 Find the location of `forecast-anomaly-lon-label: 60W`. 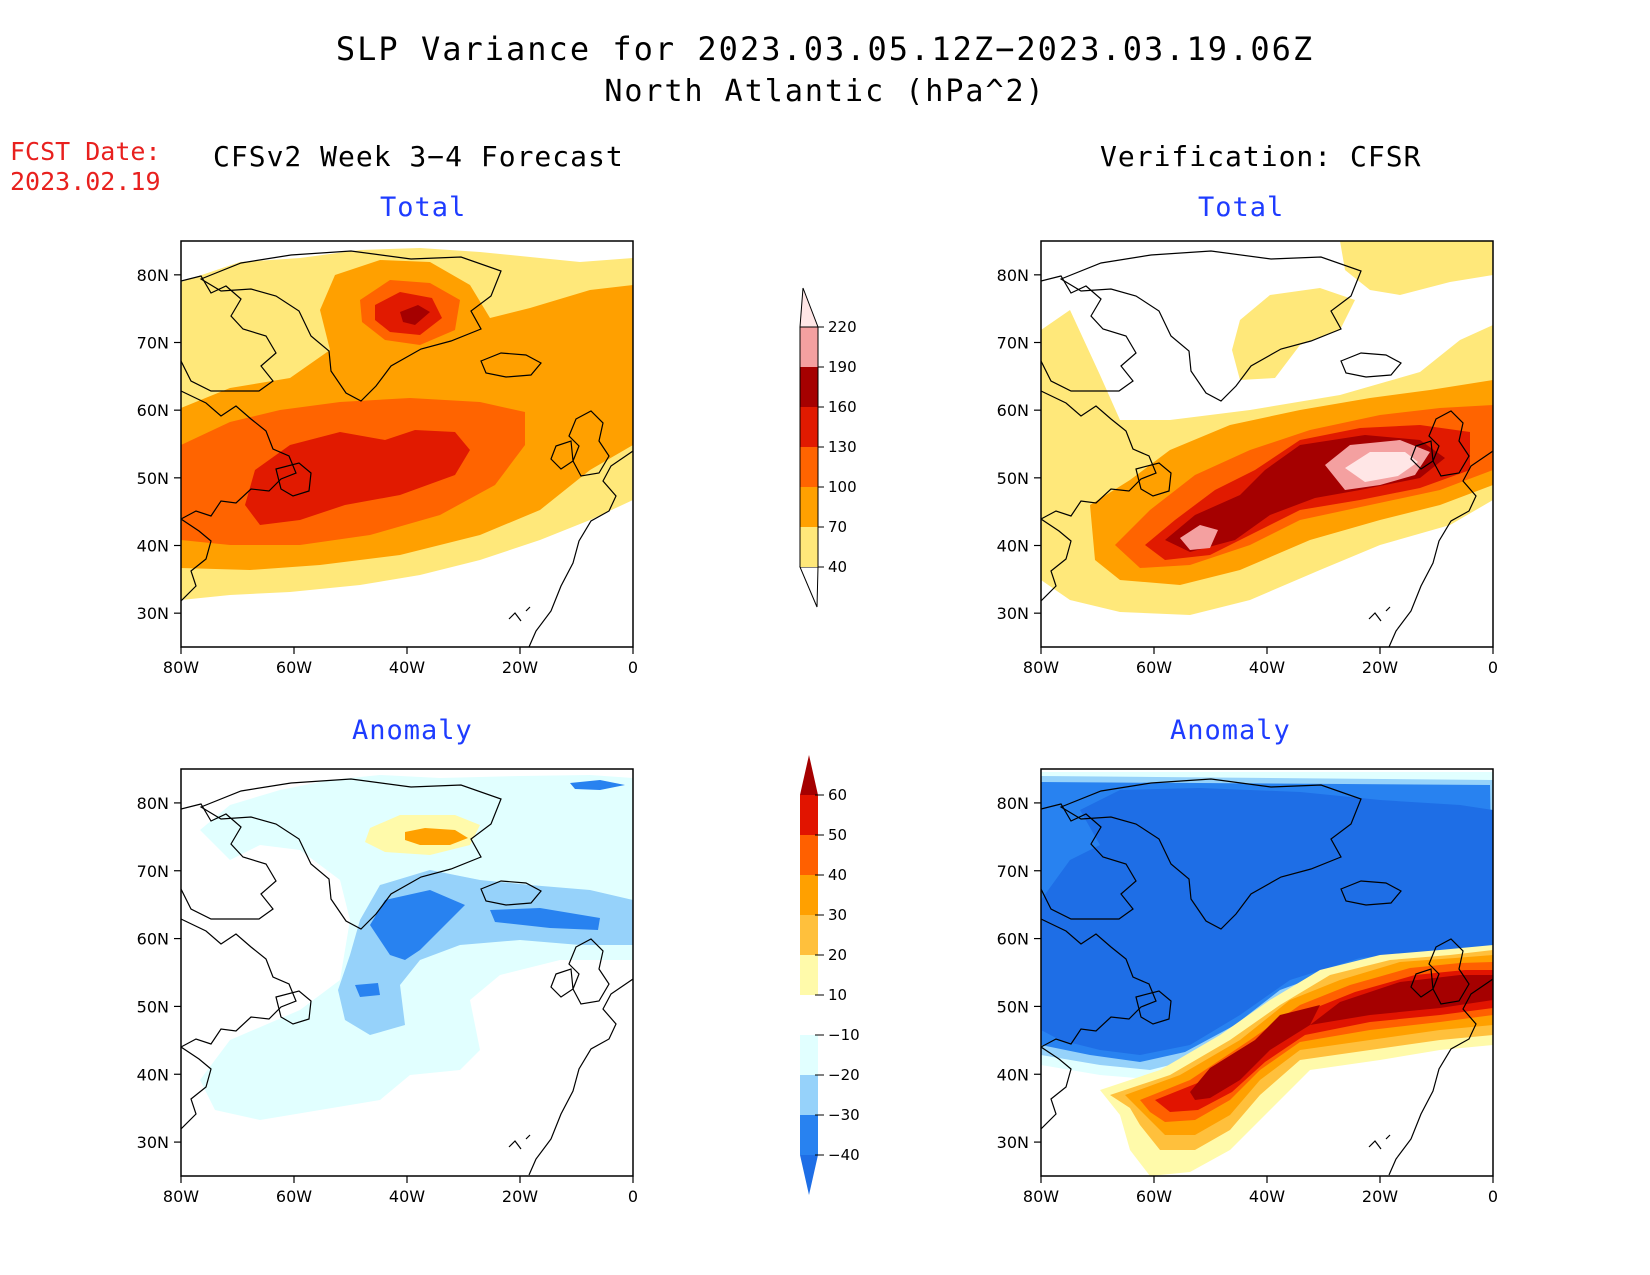

forecast-anomaly-lon-label: 60W is located at coordinates (294, 1196).